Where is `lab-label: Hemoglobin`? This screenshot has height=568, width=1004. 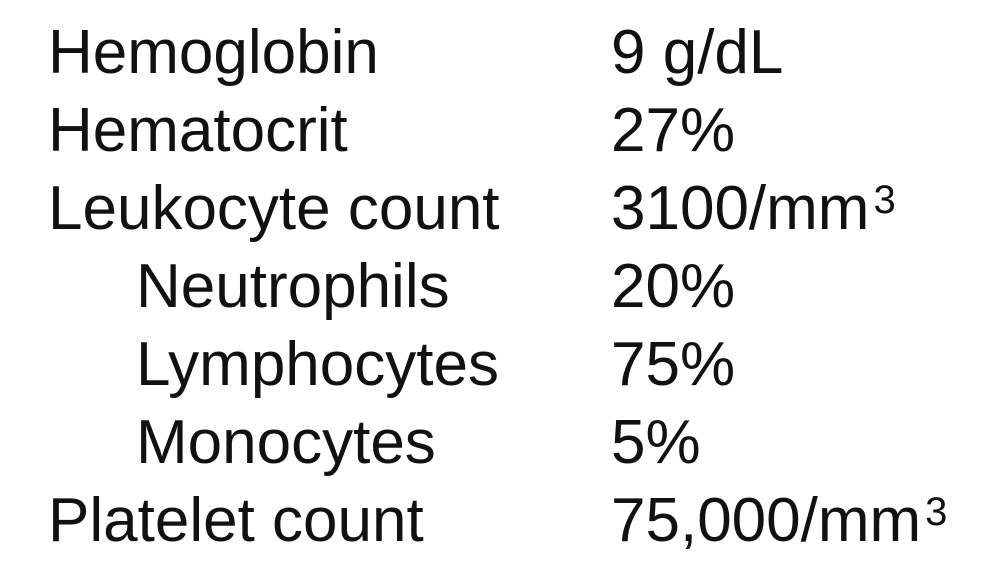
lab-label: Hemoglobin is located at coordinates (213, 52).